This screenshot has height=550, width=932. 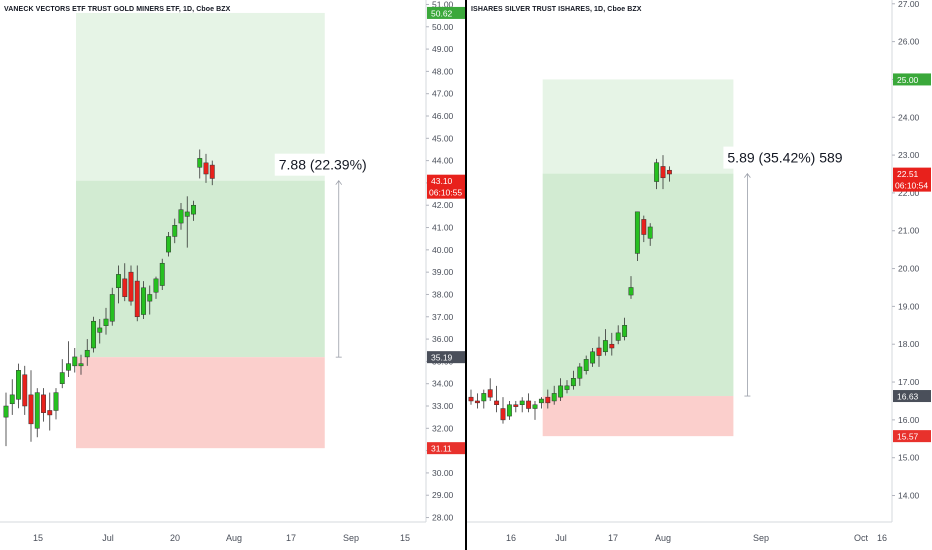 I want to click on gdx-measure-arrowhead, so click(x=339, y=182).